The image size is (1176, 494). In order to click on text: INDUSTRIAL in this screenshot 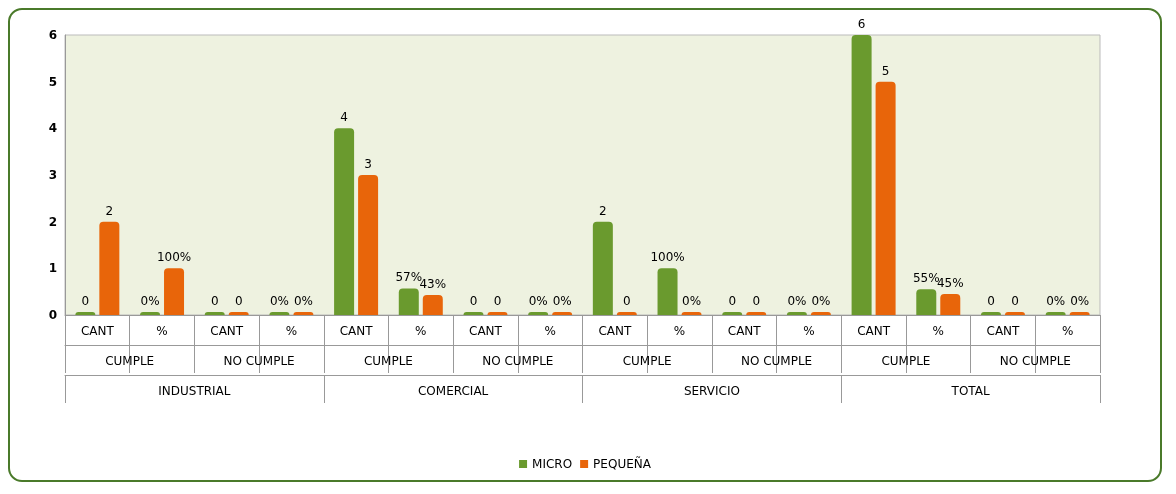, I will do `click(194, 391)`.